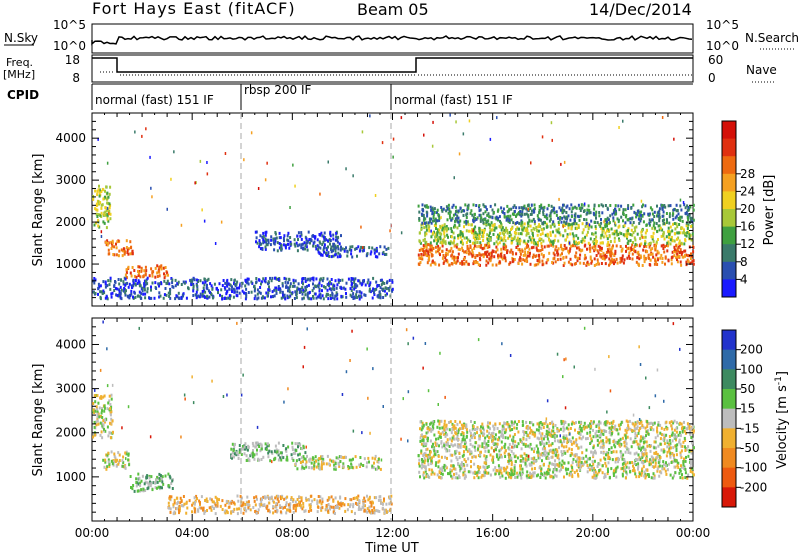 This screenshot has width=800, height=554. What do you see at coordinates (722, 25) in the screenshot?
I see `nsearch-tick-top: 10^5` at bounding box center [722, 25].